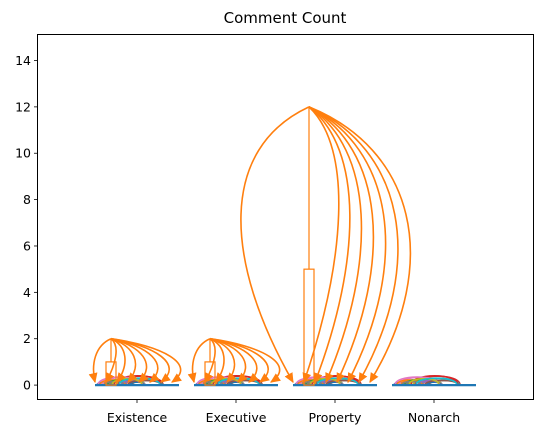 The height and width of the screenshot is (435, 543). What do you see at coordinates (434, 417) in the screenshot?
I see `x-tick-label: Nonarch` at bounding box center [434, 417].